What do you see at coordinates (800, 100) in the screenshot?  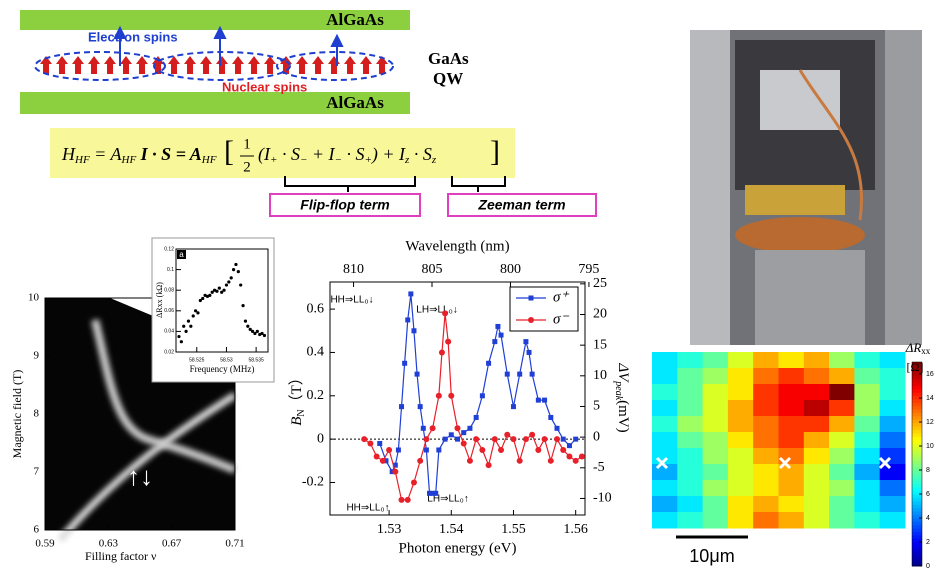 I see `photo-foil` at bounding box center [800, 100].